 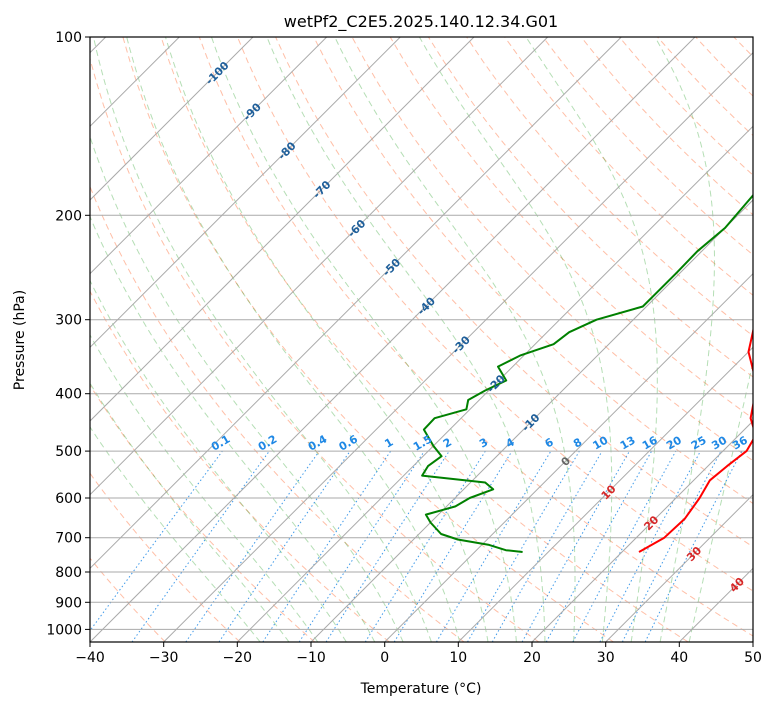 I want to click on y-tick-label: 100, so click(x=68, y=38).